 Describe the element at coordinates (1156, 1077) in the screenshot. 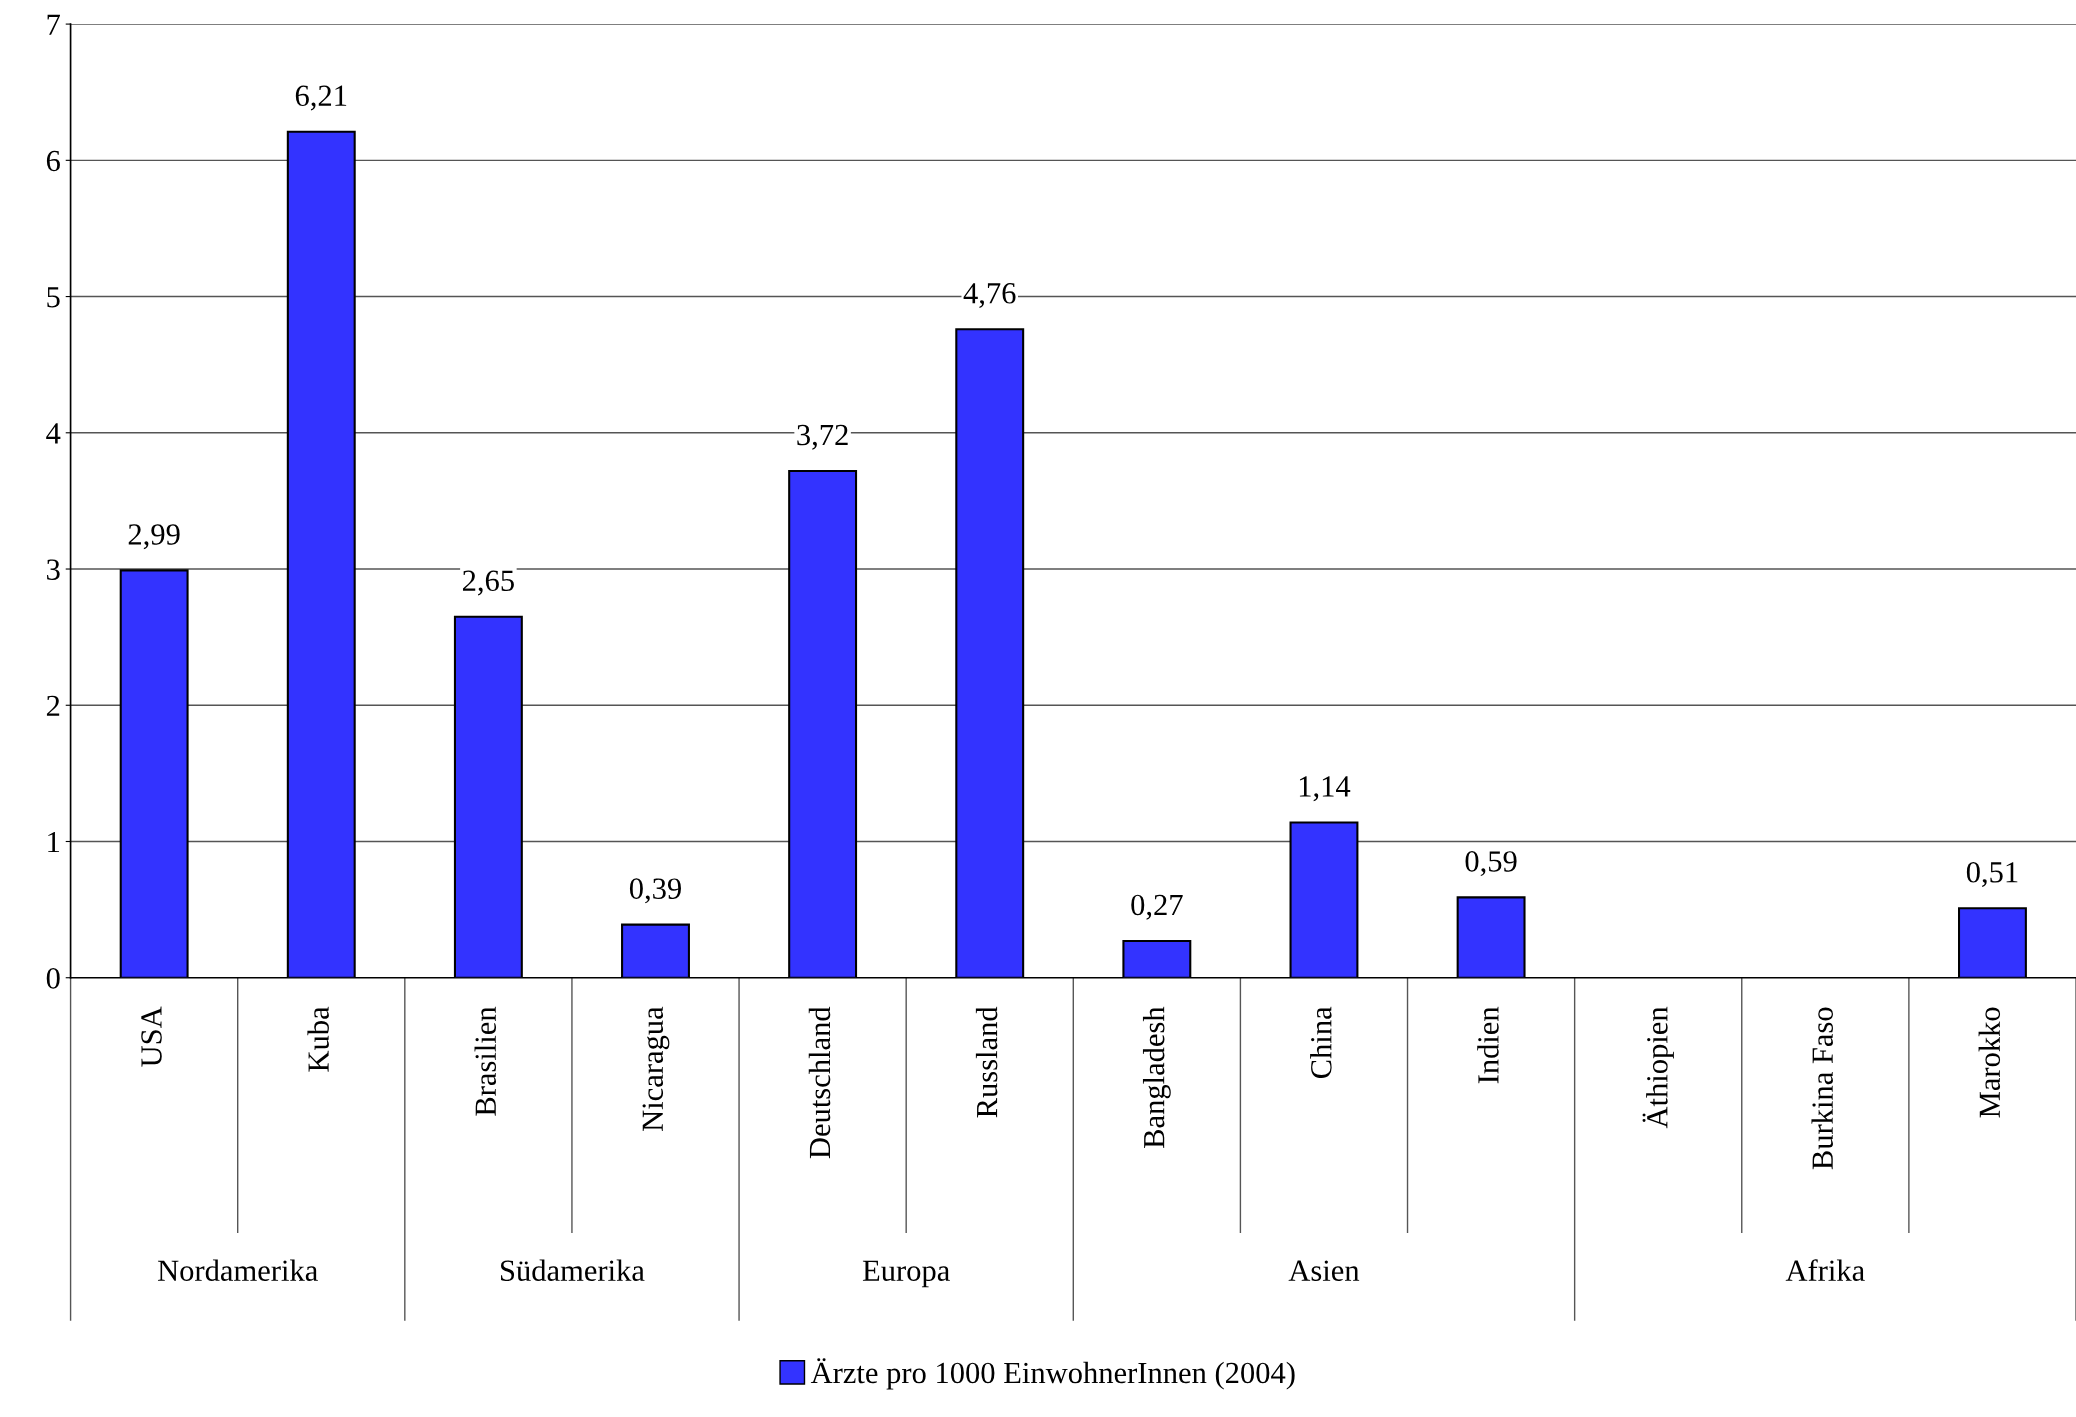

I see `x-tick-label: Bangladesh` at that location.